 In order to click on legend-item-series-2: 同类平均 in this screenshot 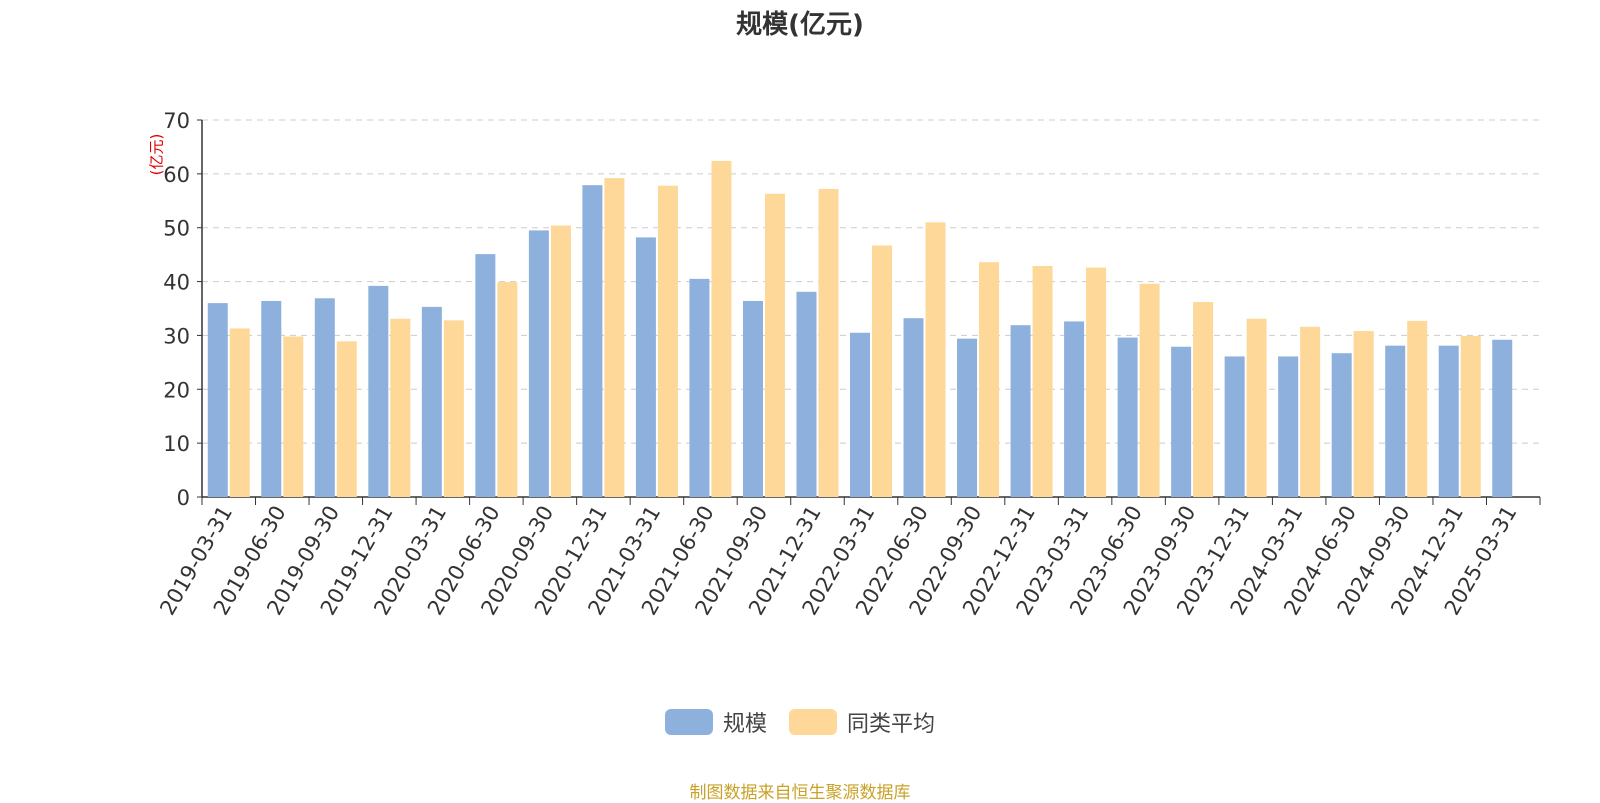, I will do `click(862, 722)`.